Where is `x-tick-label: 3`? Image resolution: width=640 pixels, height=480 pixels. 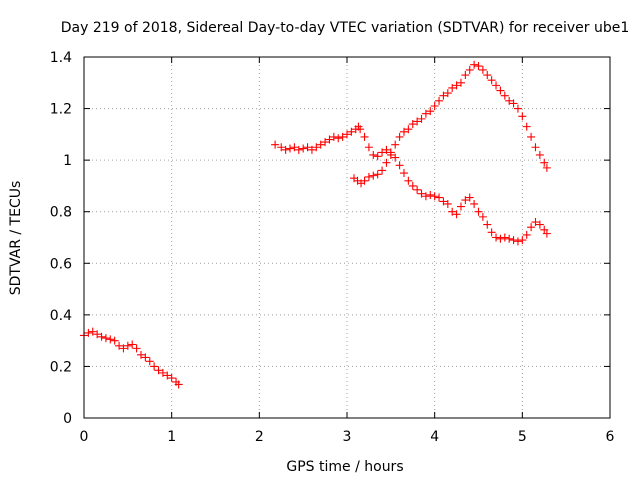 x-tick-label: 3 is located at coordinates (347, 437).